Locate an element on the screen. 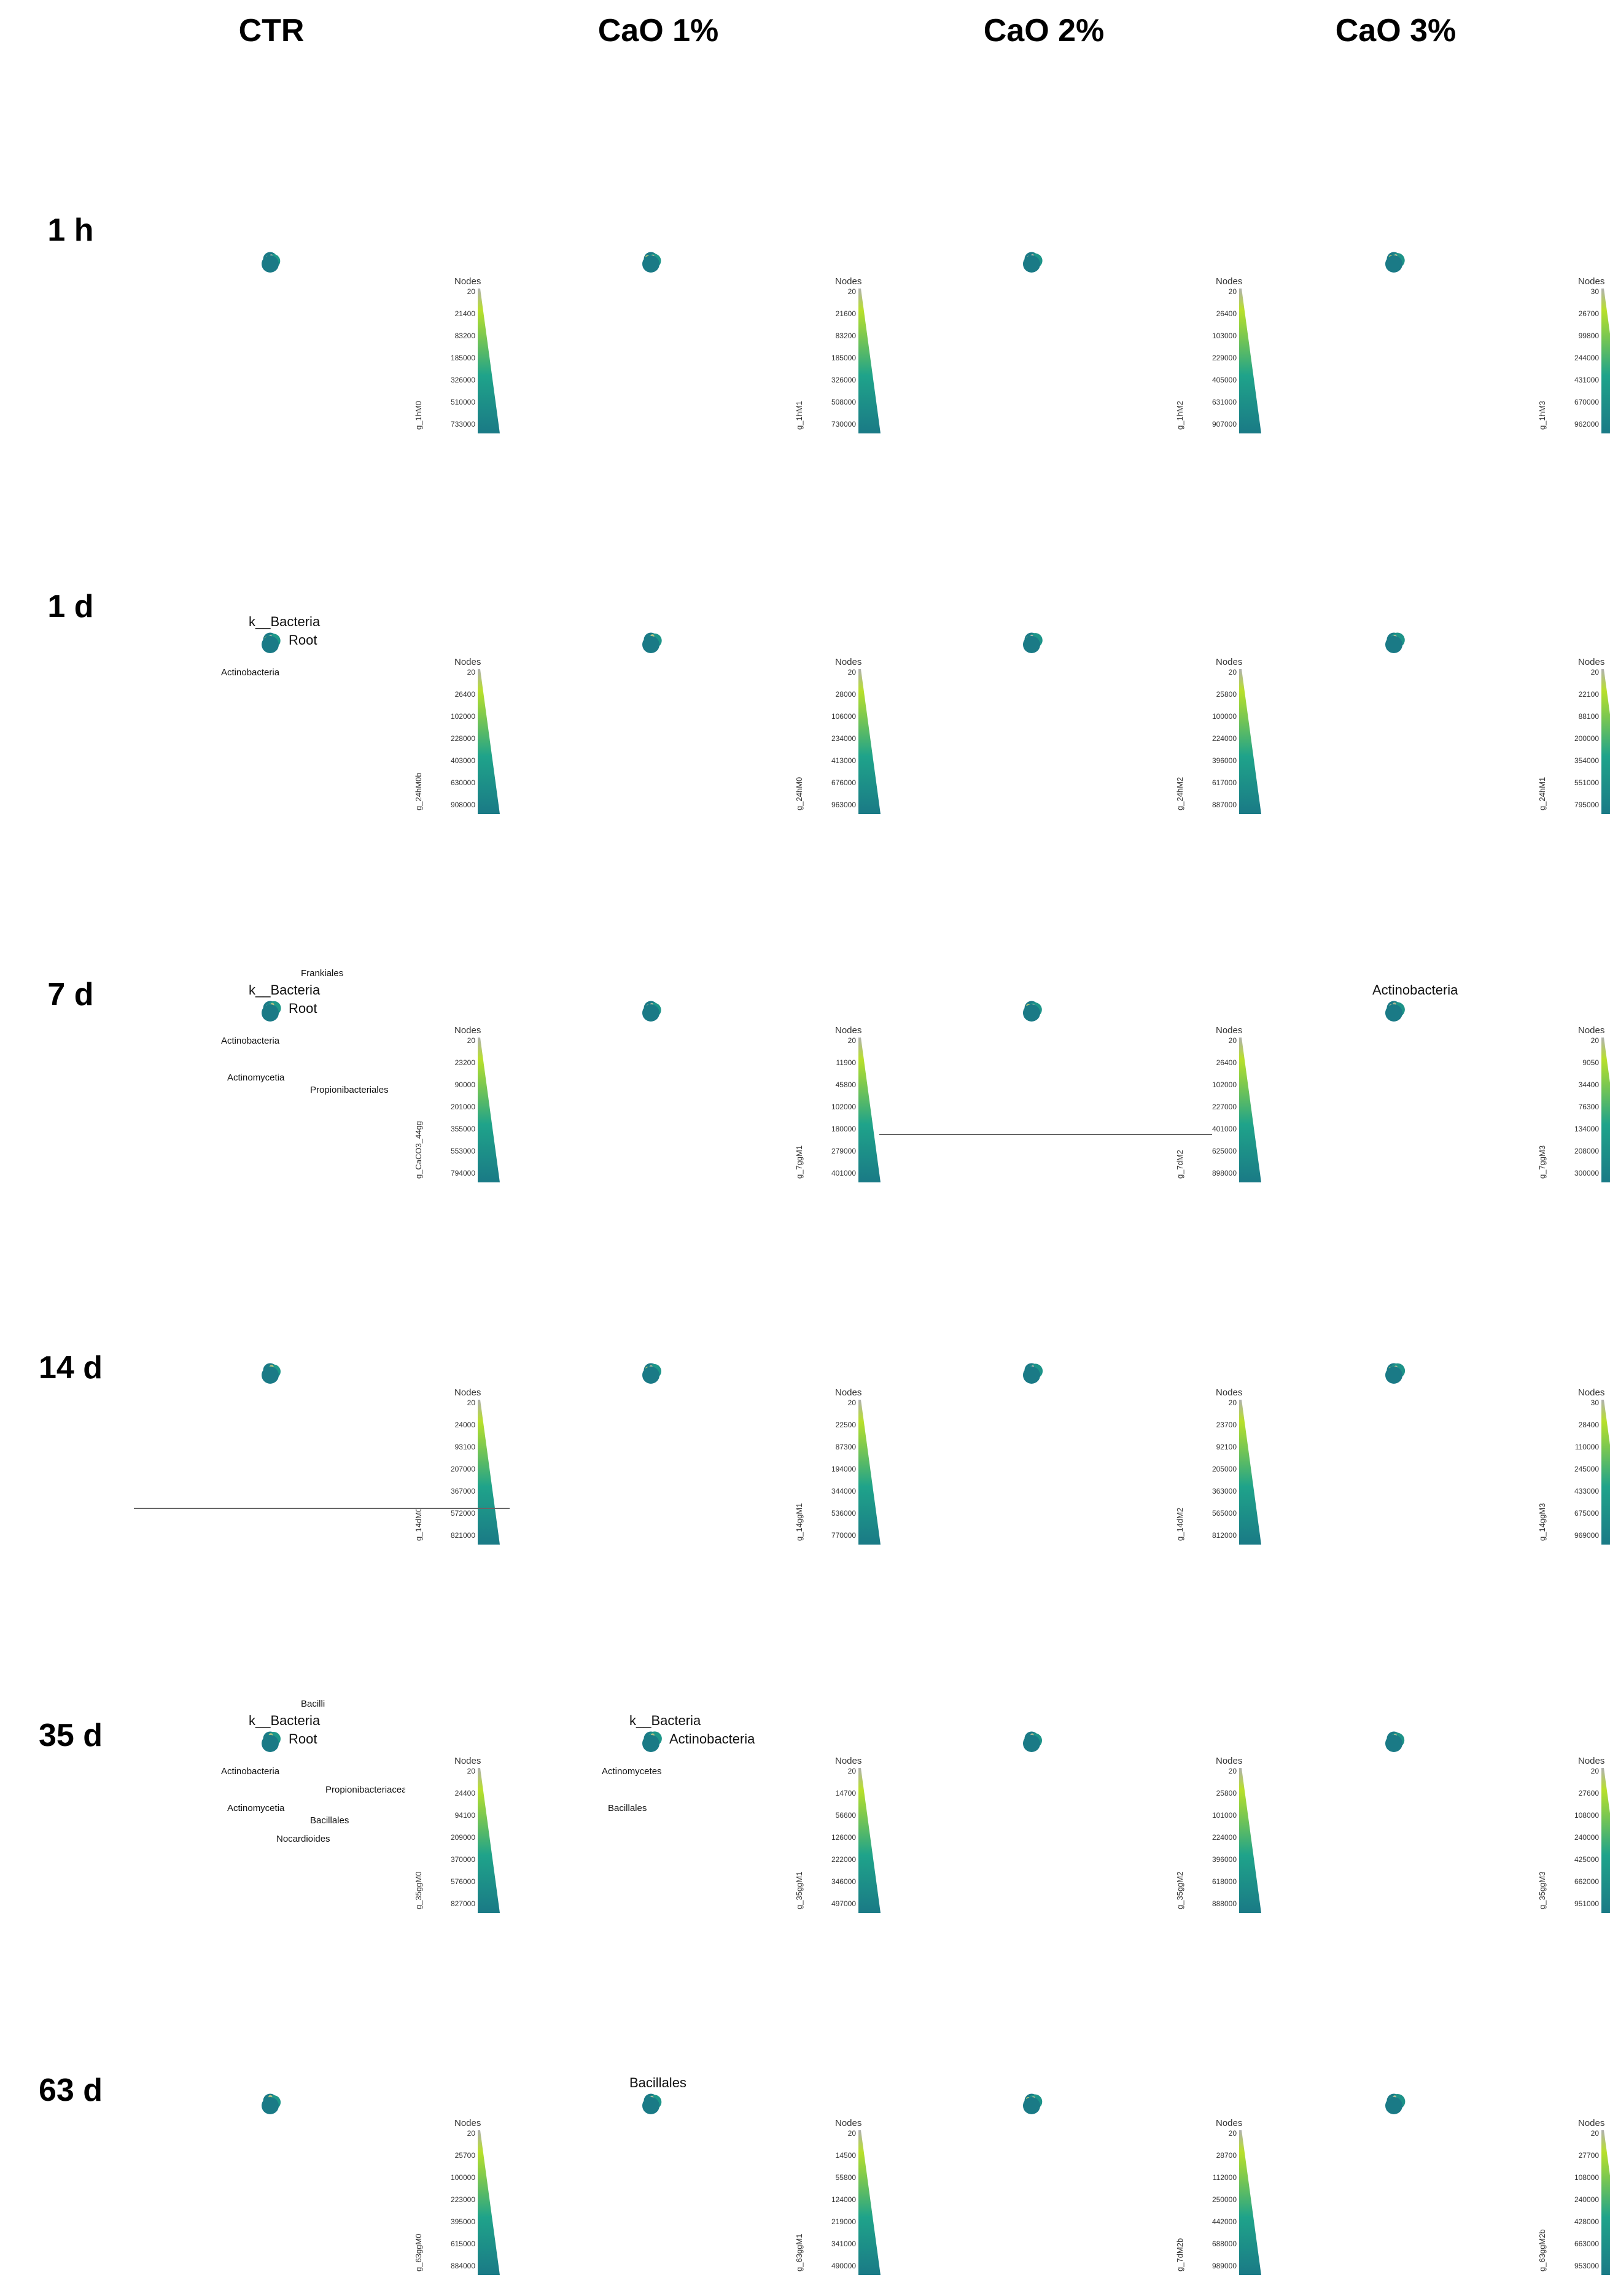 Image resolution: width=1610 pixels, height=2296 pixels. row-header-7d: 7 d is located at coordinates (70, 994).